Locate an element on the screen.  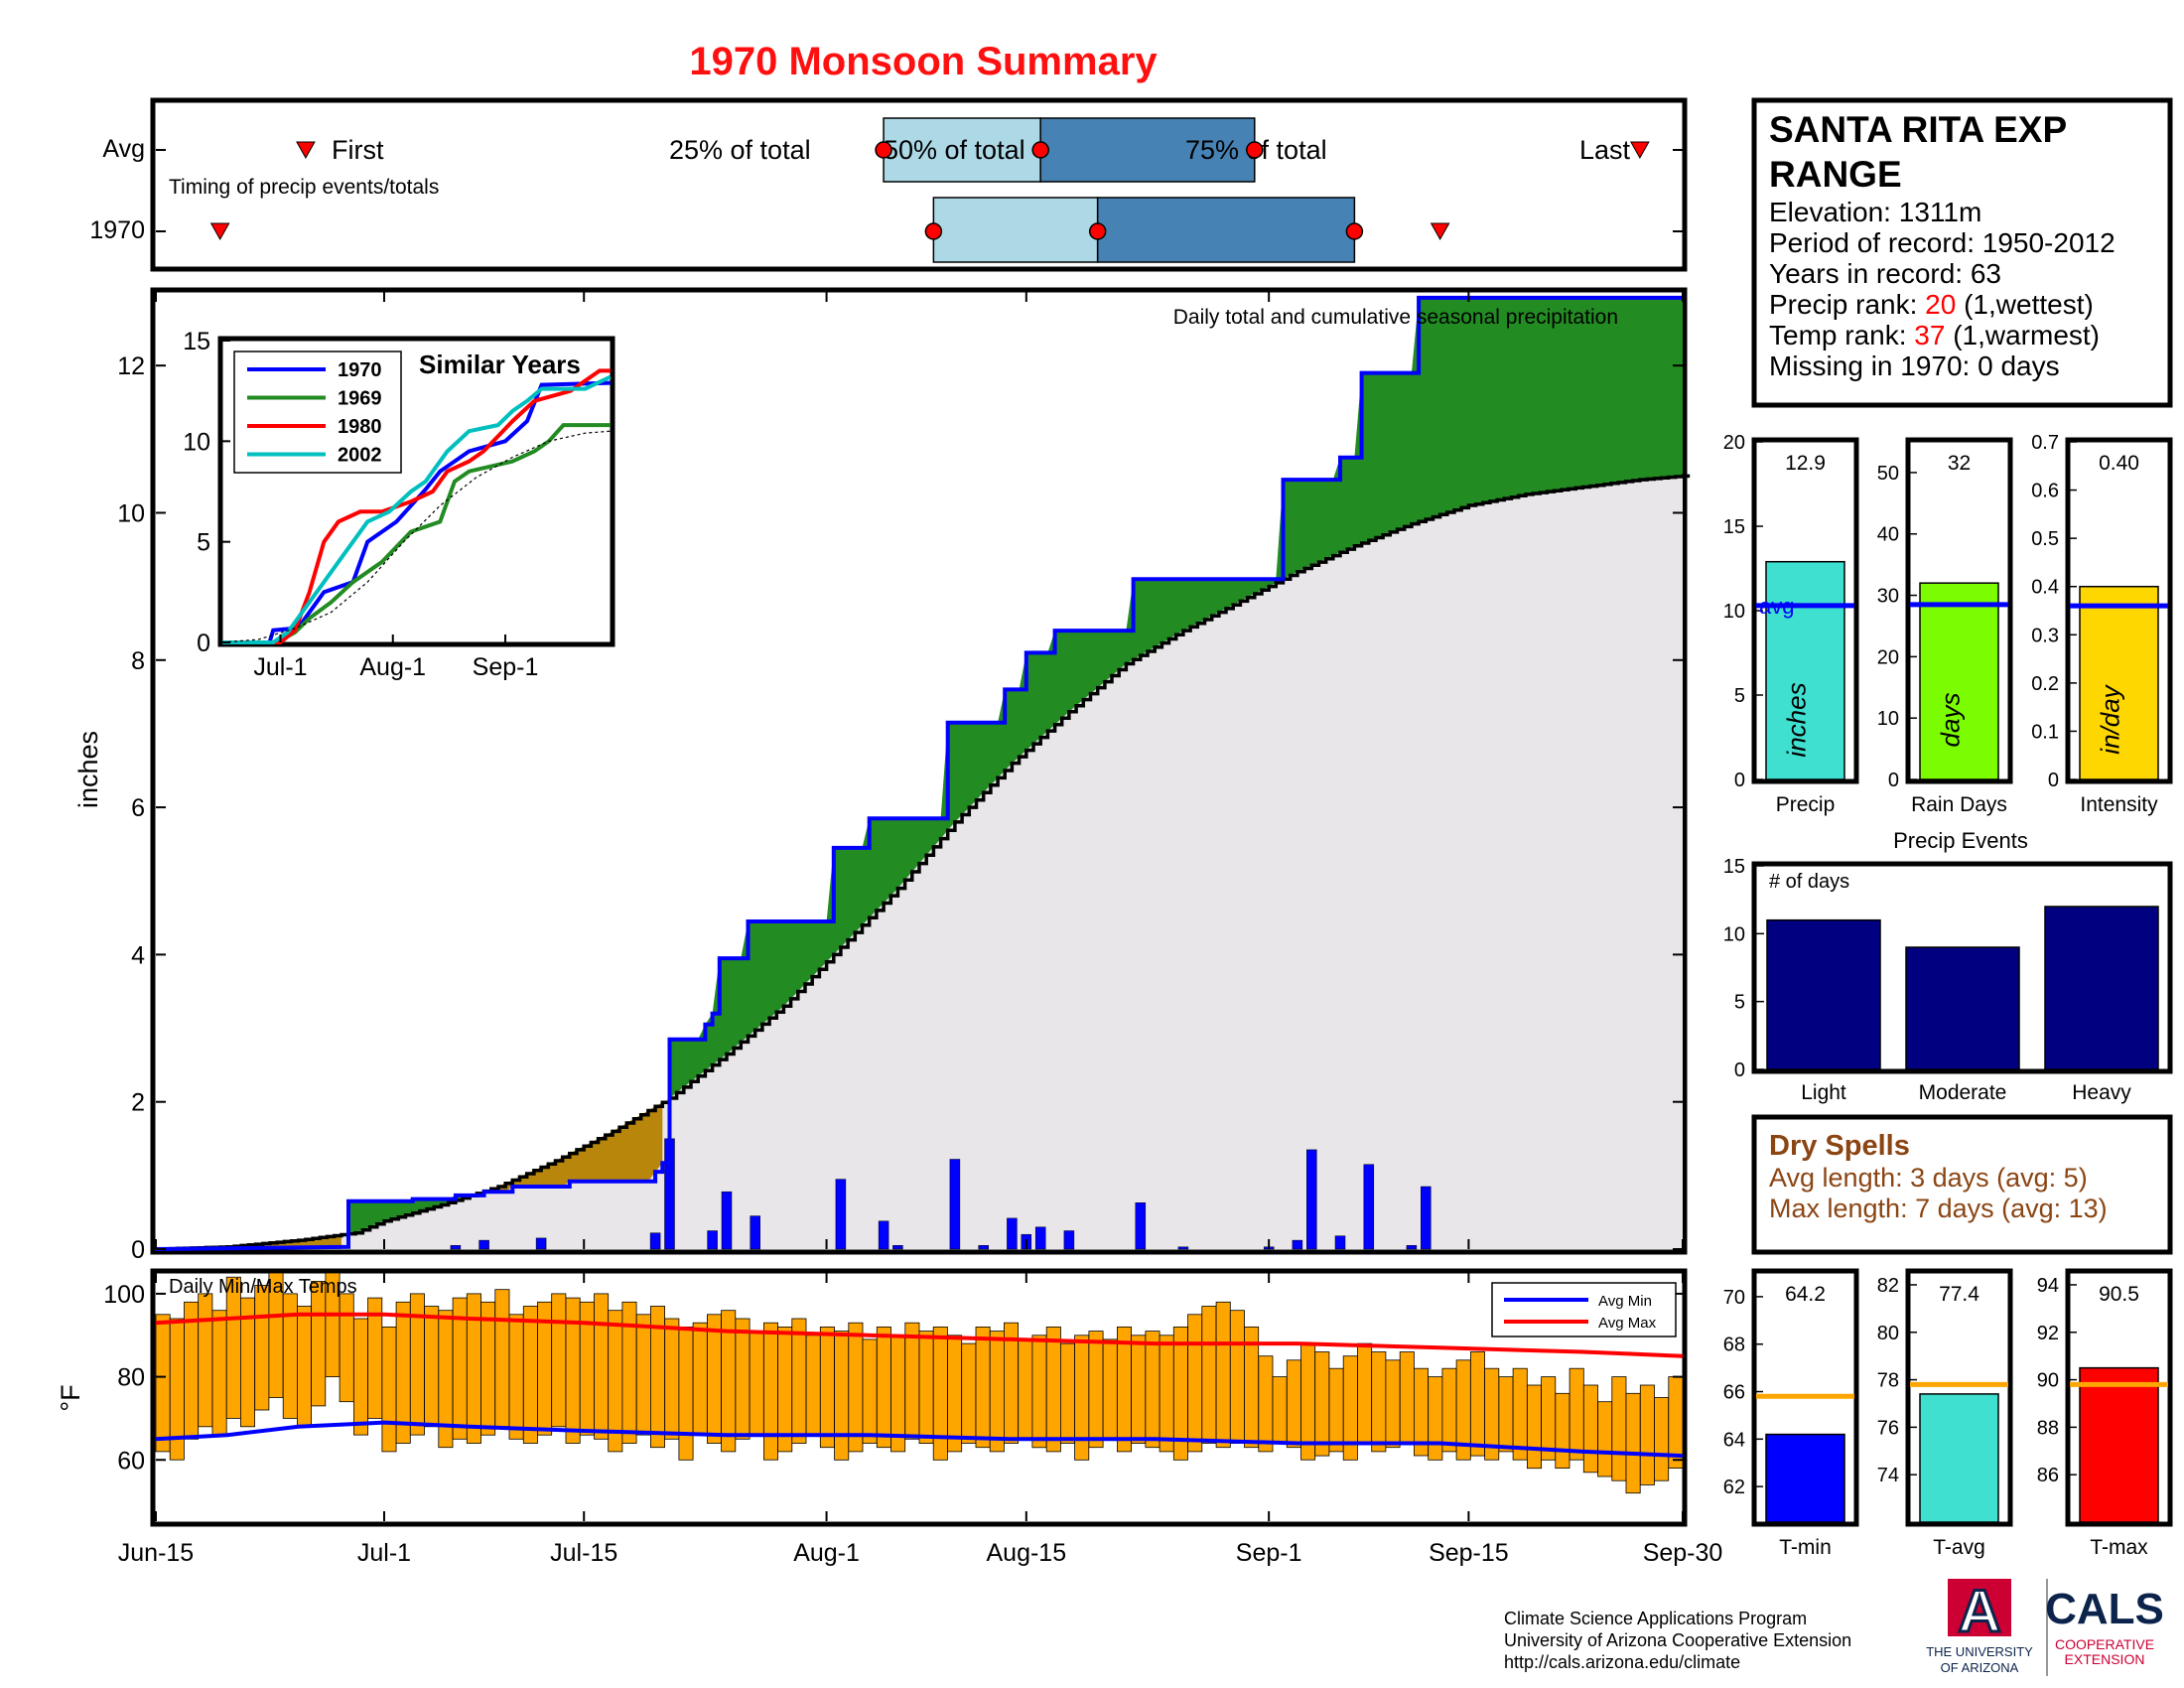
inset-legend-label: 1969 is located at coordinates (360, 399).